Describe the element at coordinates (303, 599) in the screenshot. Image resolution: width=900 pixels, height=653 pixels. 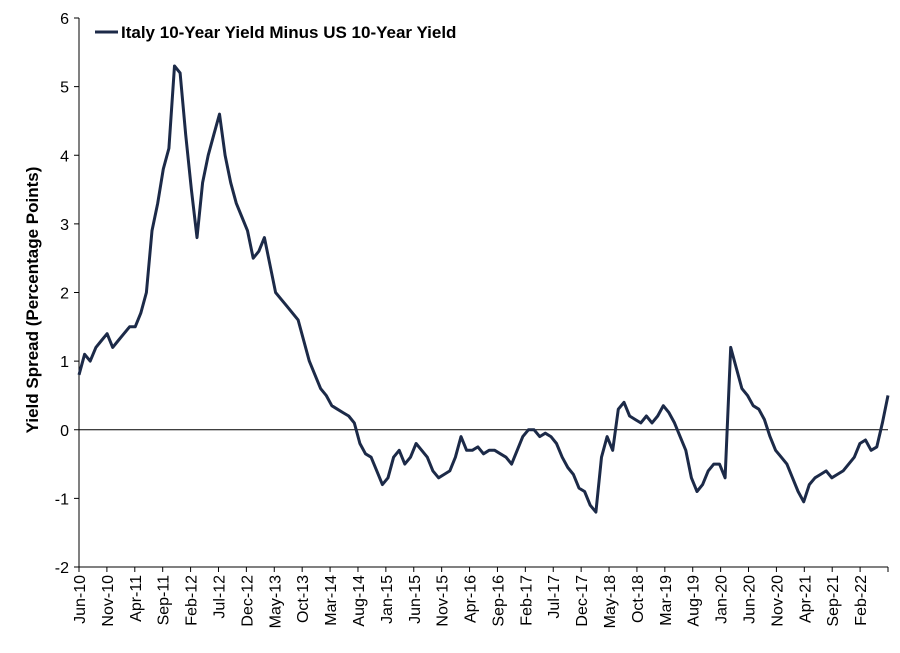
I see `x-tick-label: Oct-13` at that location.